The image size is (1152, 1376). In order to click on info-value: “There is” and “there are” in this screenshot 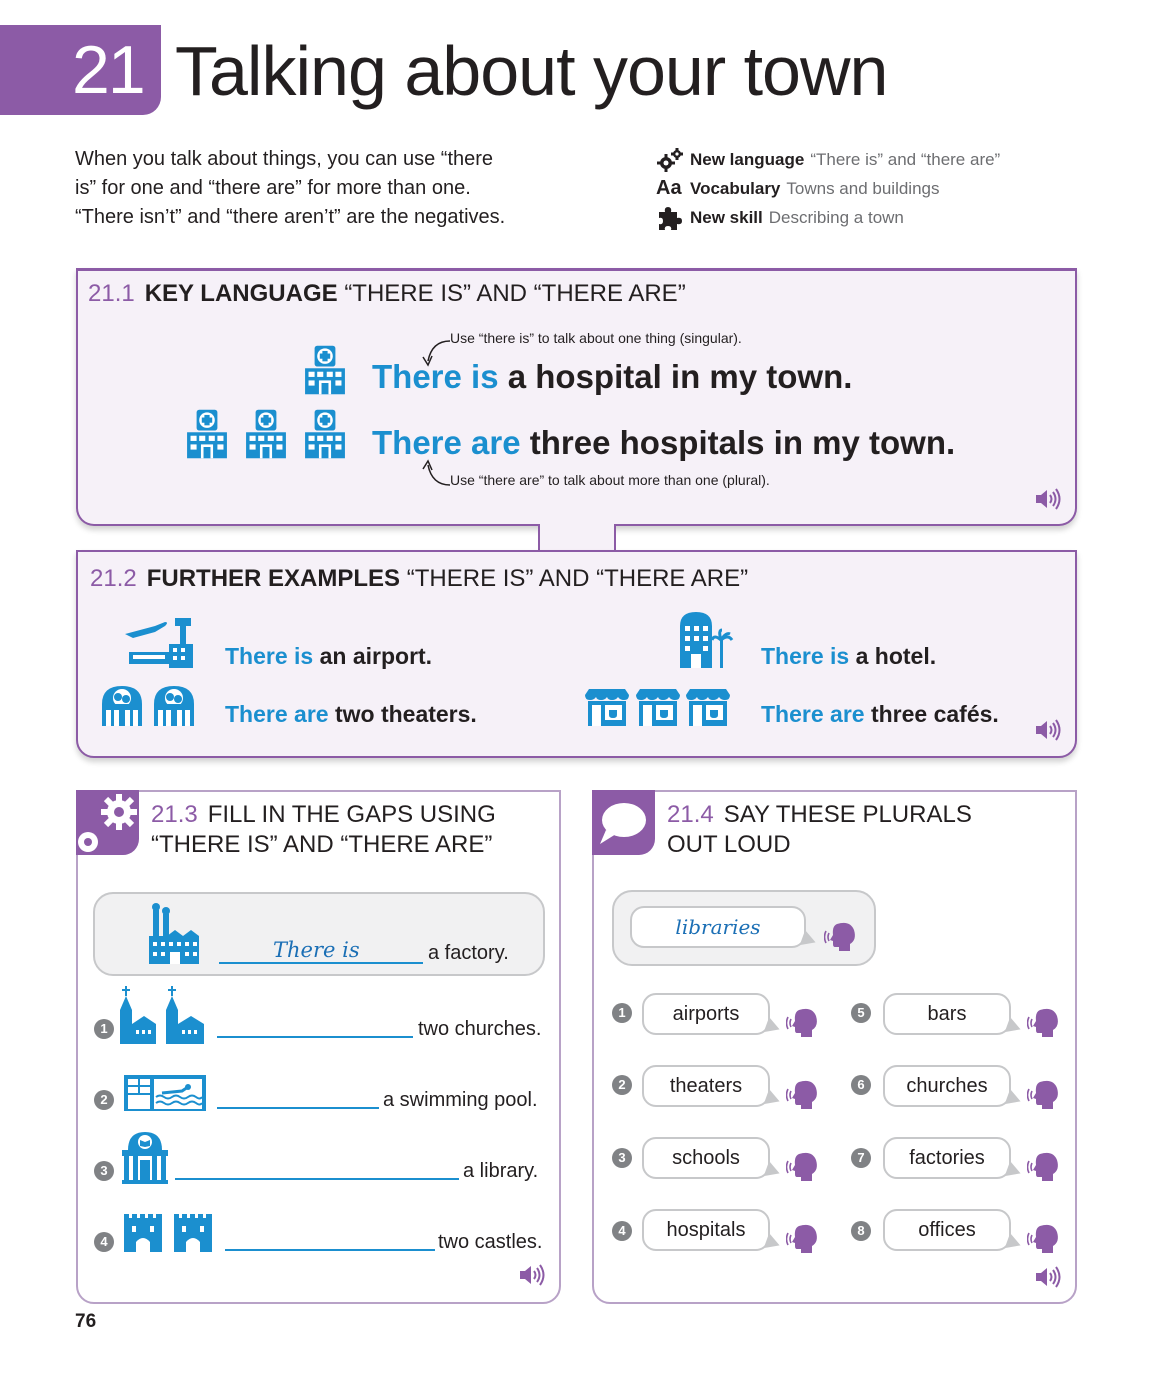, I will do `click(905, 159)`.